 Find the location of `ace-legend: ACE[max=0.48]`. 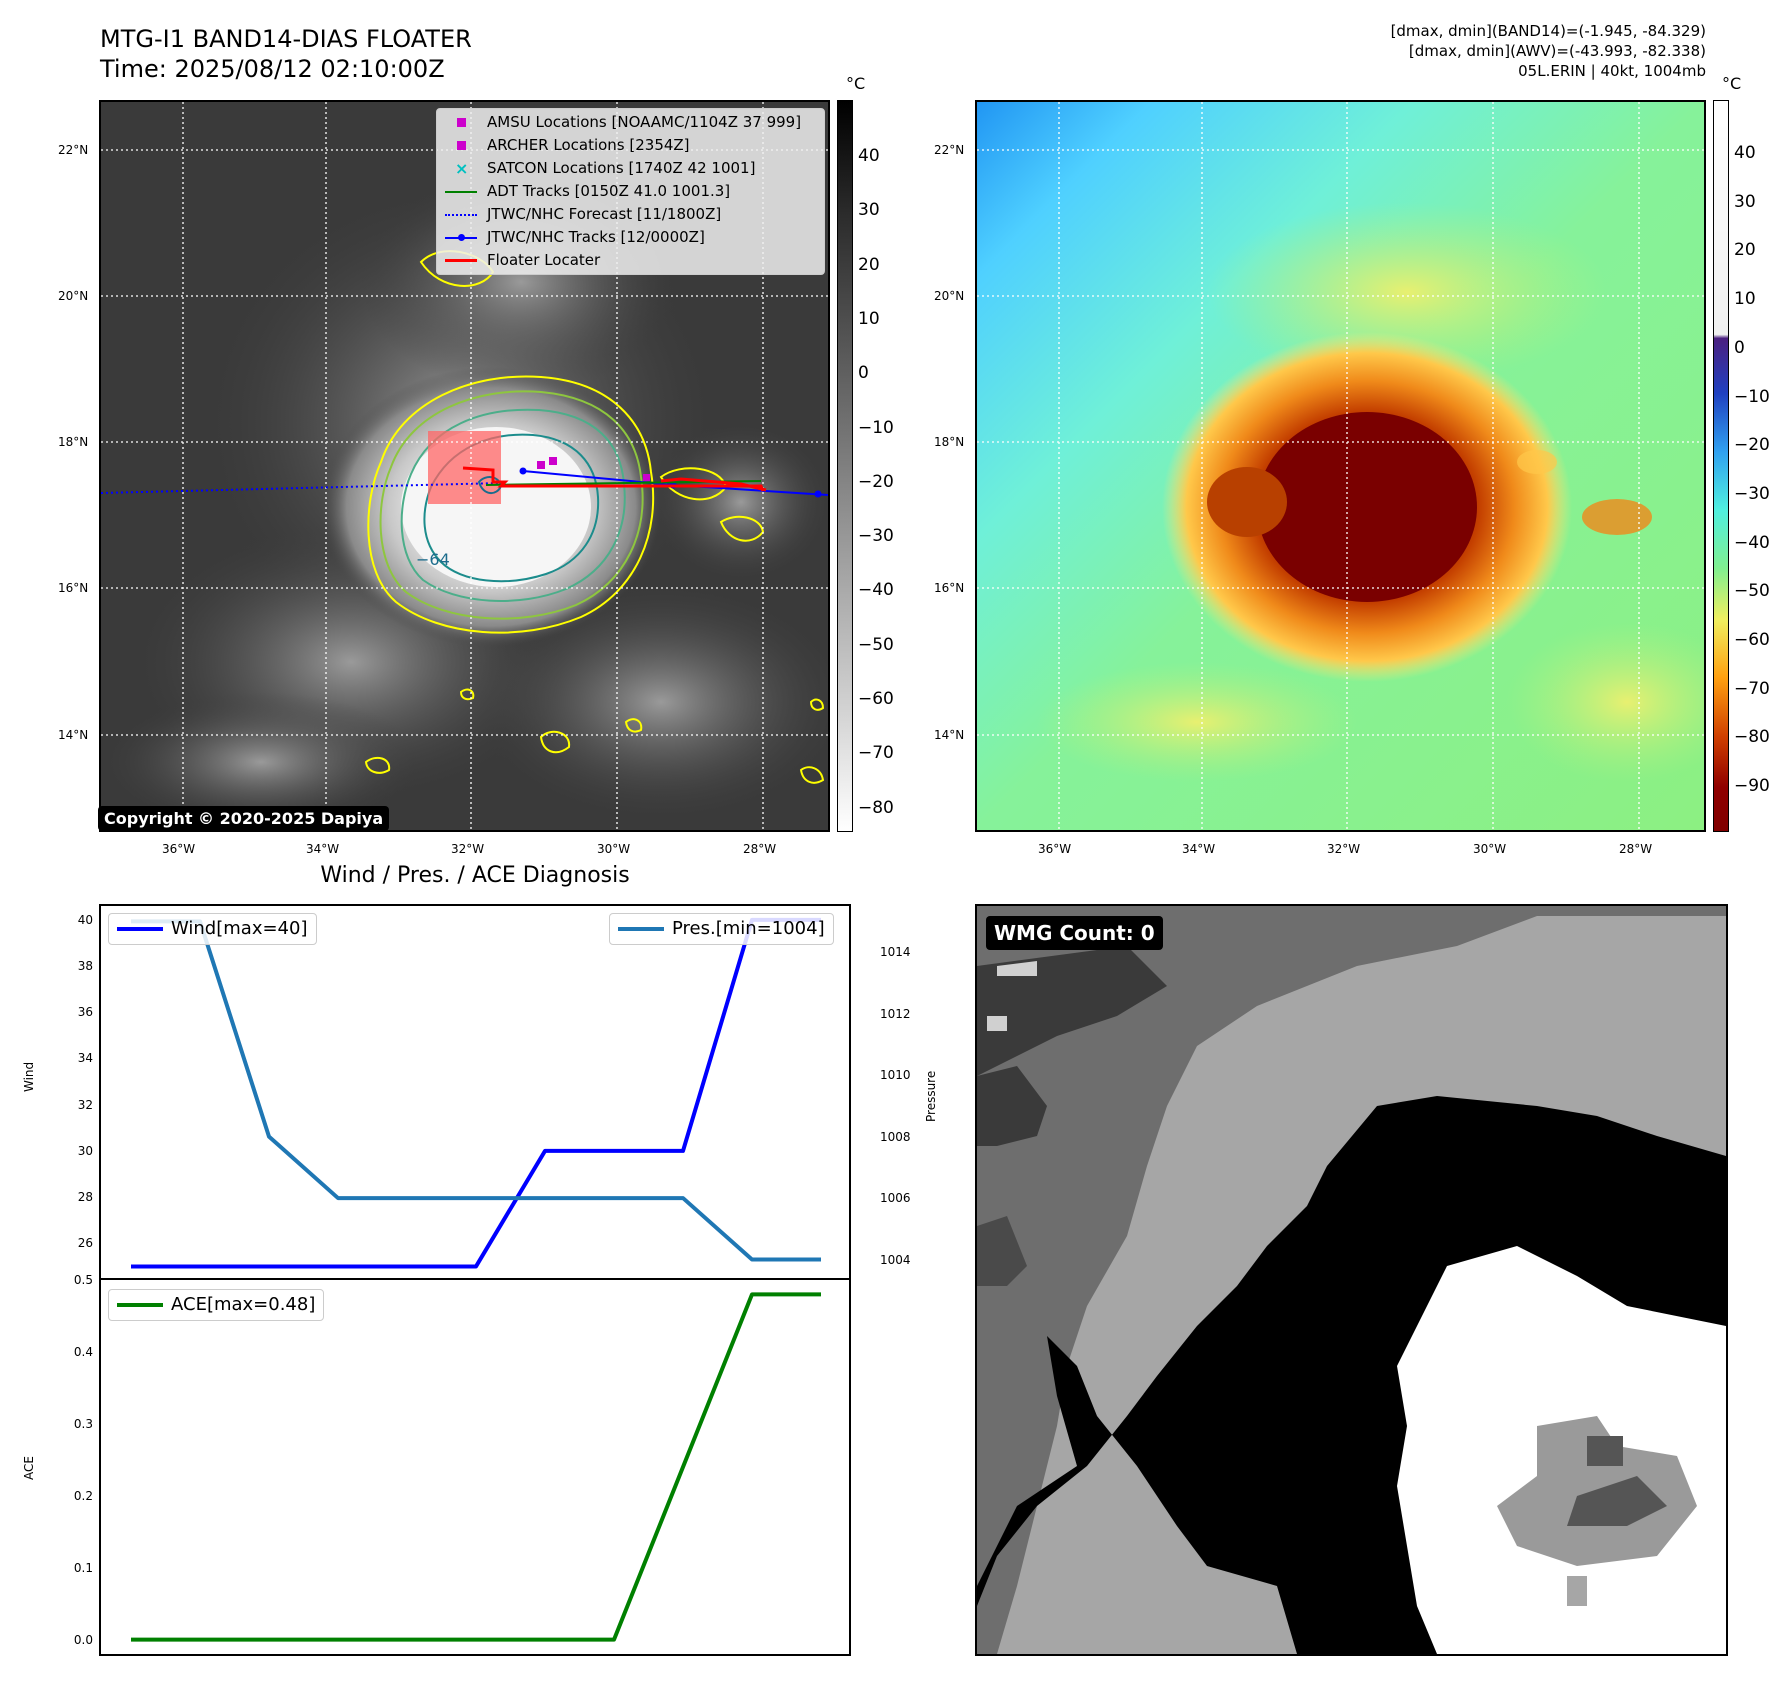

ace-legend: ACE[max=0.48] is located at coordinates (216, 1305).